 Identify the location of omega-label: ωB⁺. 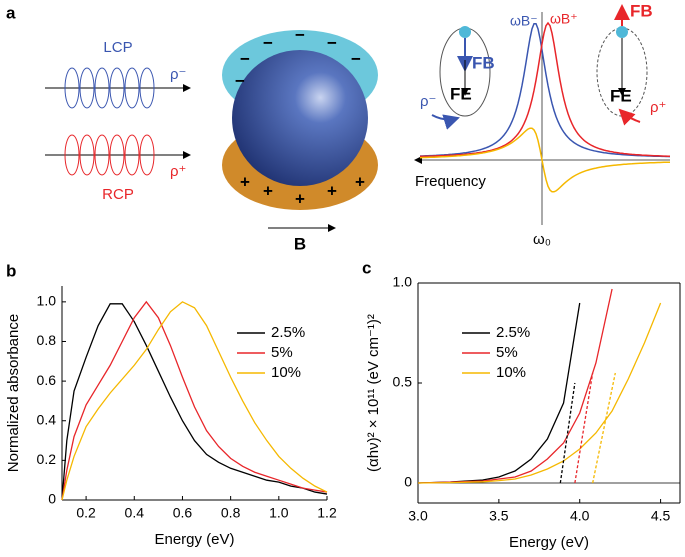
(564, 19).